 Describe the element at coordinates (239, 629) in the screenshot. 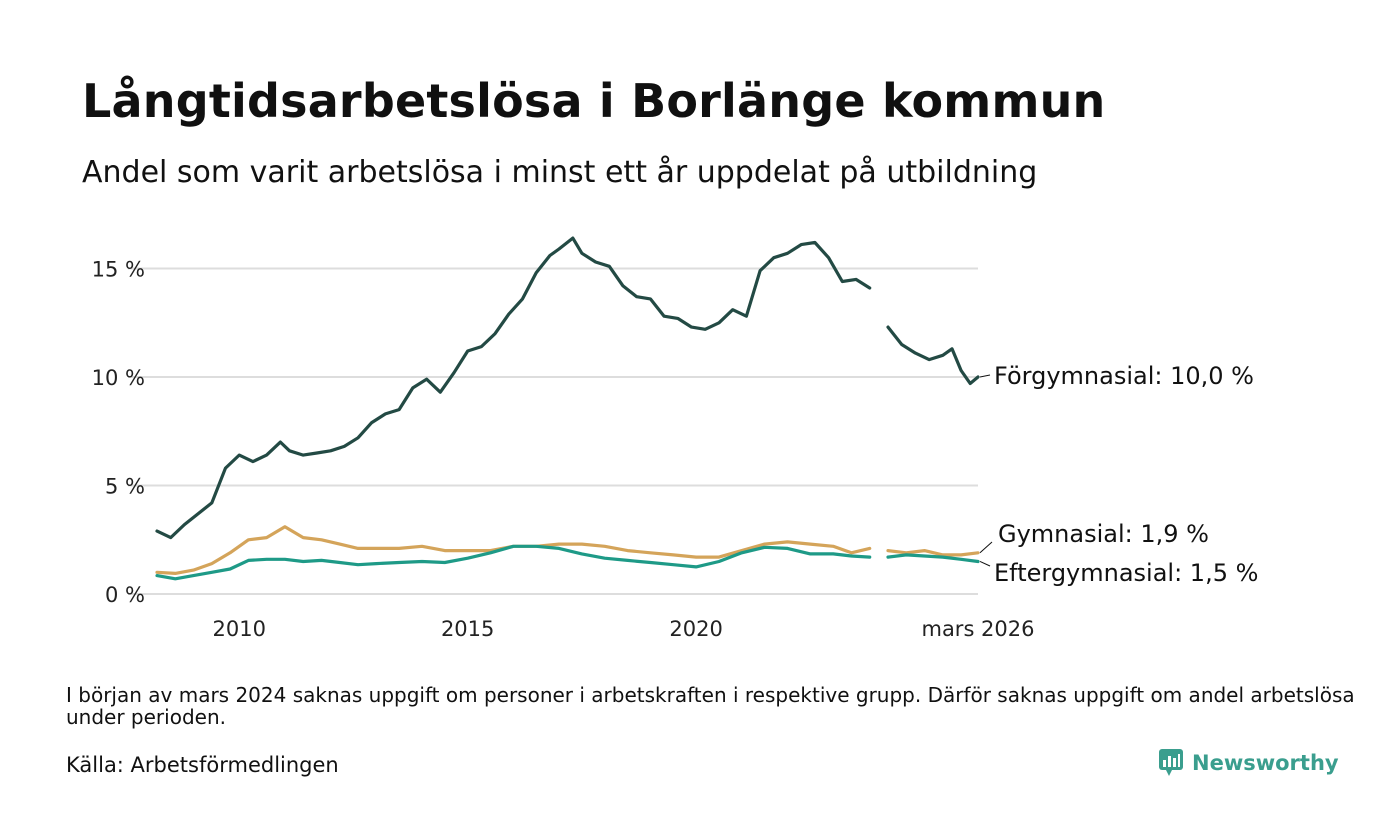

I see `x-tick-label: 2010` at that location.